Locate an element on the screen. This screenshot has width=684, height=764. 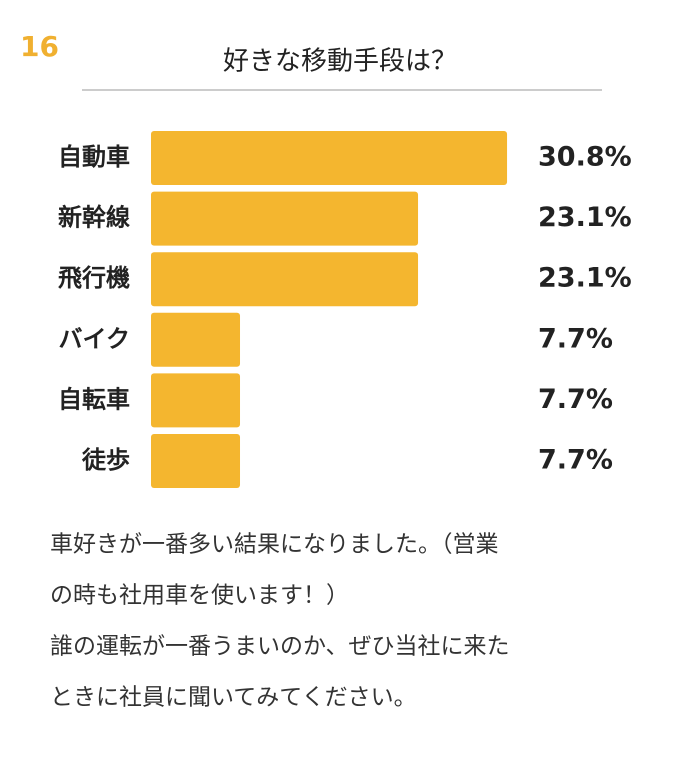
category-label: 新幹線 is located at coordinates (94, 218).